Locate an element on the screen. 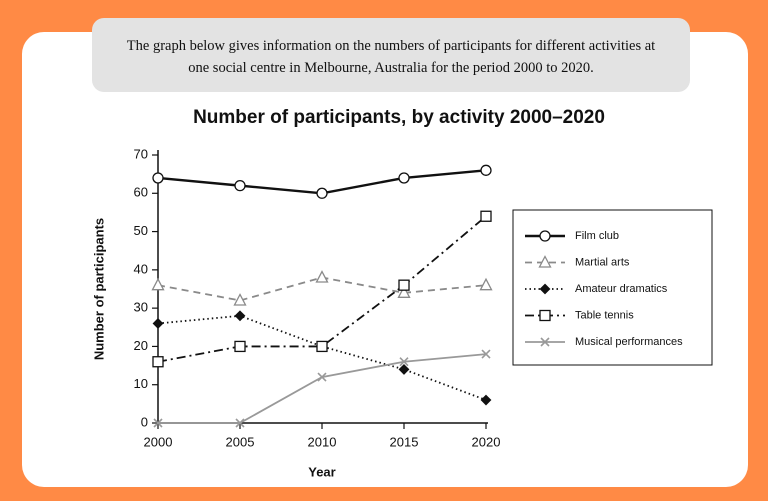 The height and width of the screenshot is (501, 768). y-tick-label: 30 is located at coordinates (141, 307).